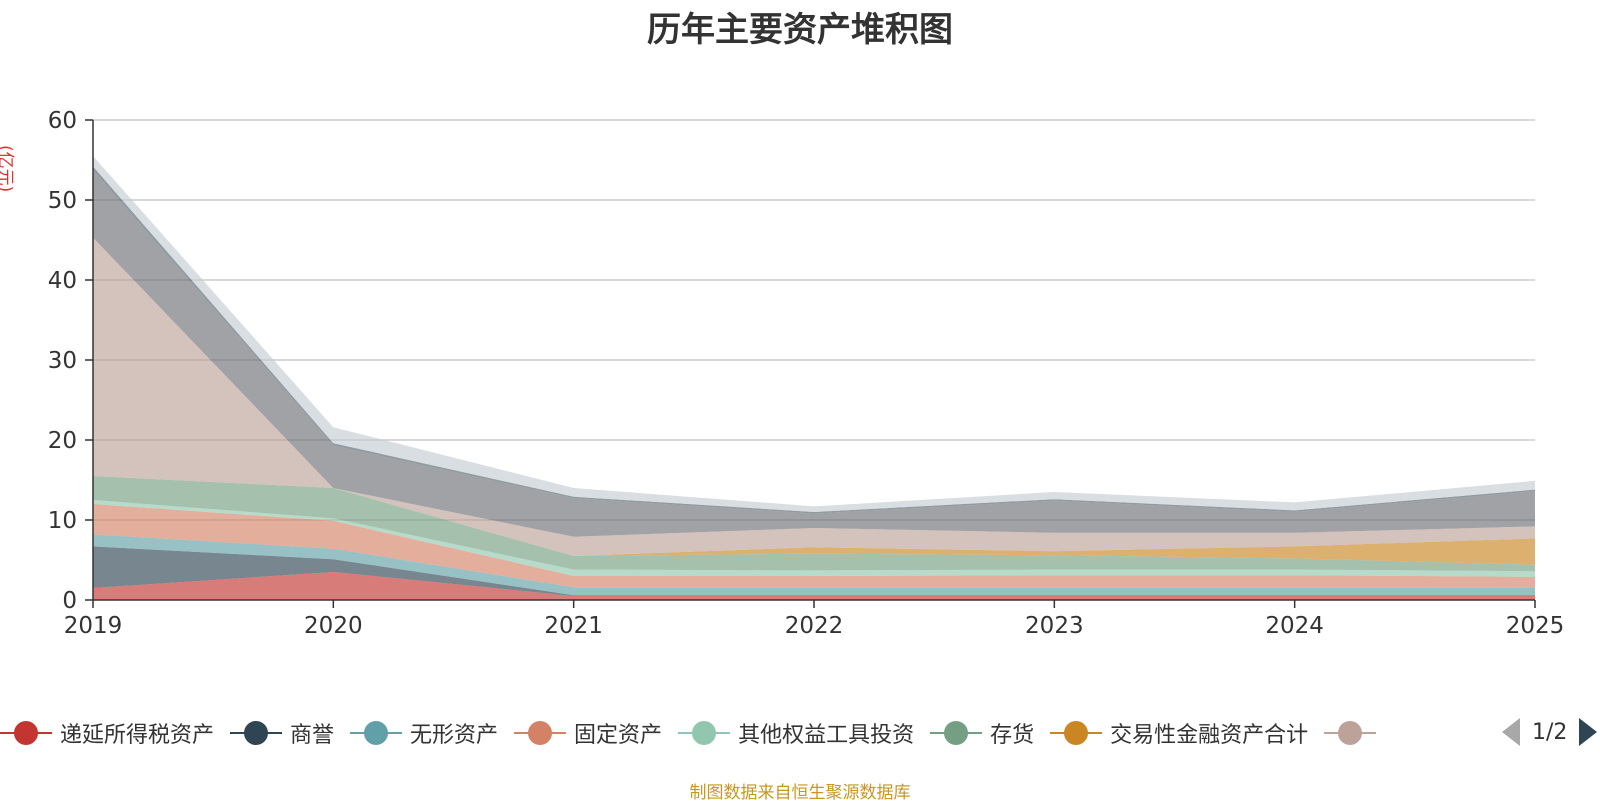 The height and width of the screenshot is (803, 1600). I want to click on y-tick-label: 40, so click(62, 281).